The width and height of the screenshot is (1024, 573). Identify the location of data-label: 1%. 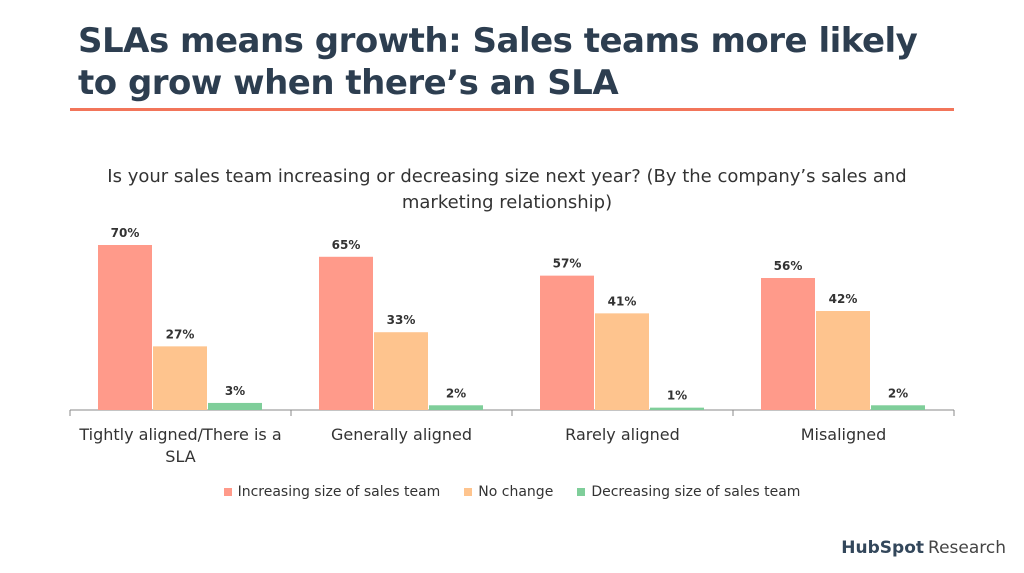
(677, 396).